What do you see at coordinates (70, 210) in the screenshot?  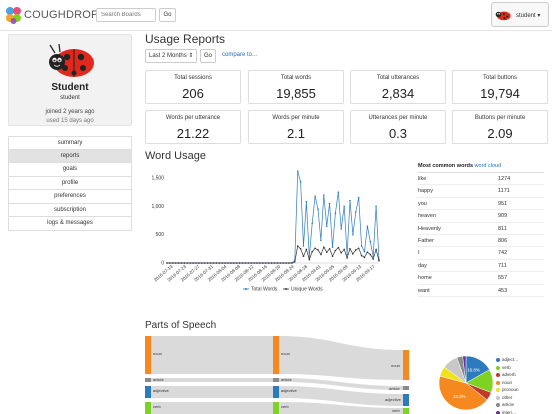 I see `nav-item-subscription: subscription` at bounding box center [70, 210].